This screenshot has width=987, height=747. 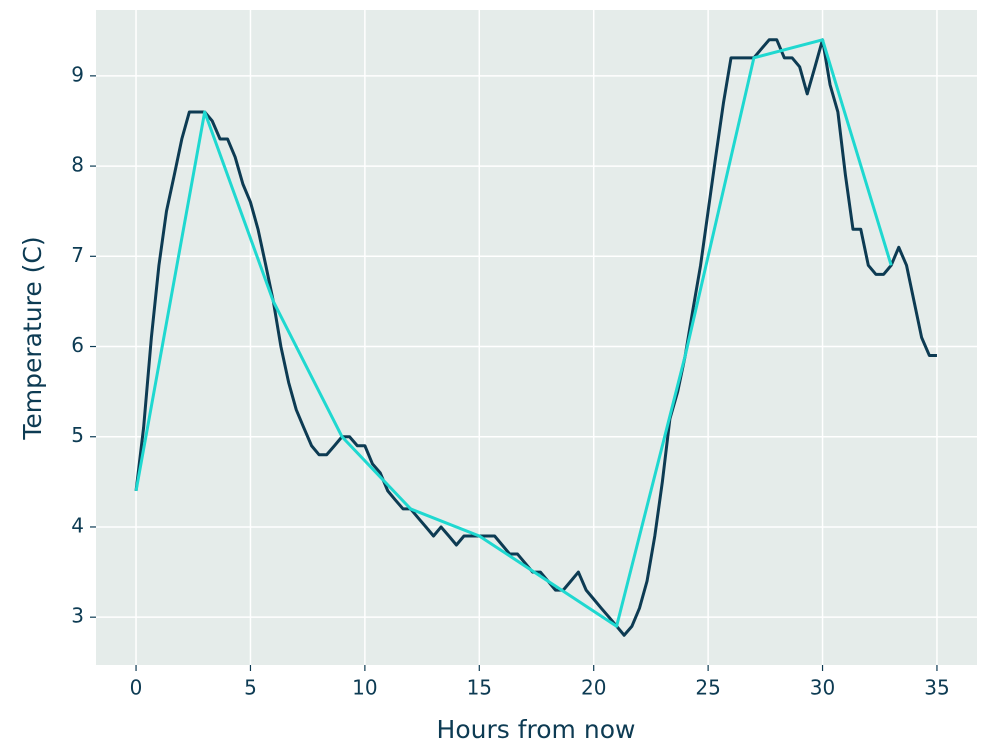 I want to click on x-tick-label: 10, so click(x=364, y=688).